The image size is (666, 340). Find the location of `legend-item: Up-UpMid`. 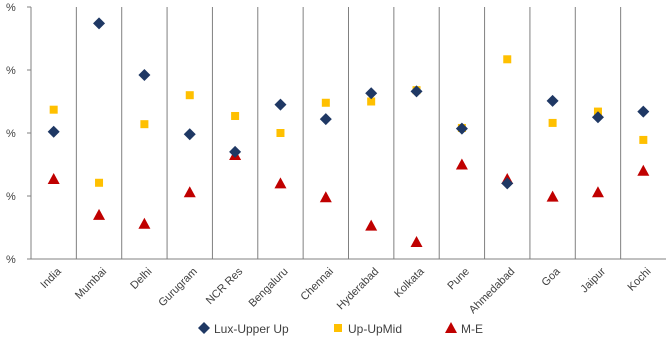

legend-item: Up-UpMid is located at coordinates (368, 329).